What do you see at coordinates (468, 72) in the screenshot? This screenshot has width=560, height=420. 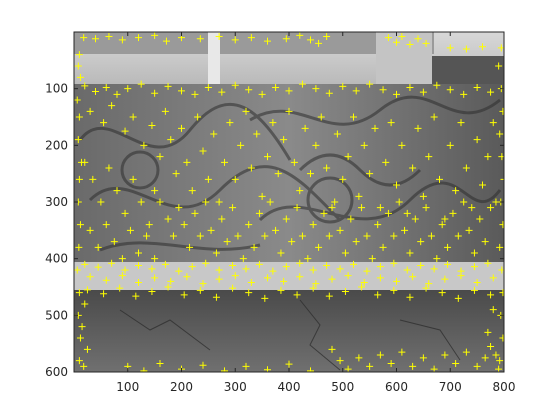 I see `building-right-block` at bounding box center [468, 72].